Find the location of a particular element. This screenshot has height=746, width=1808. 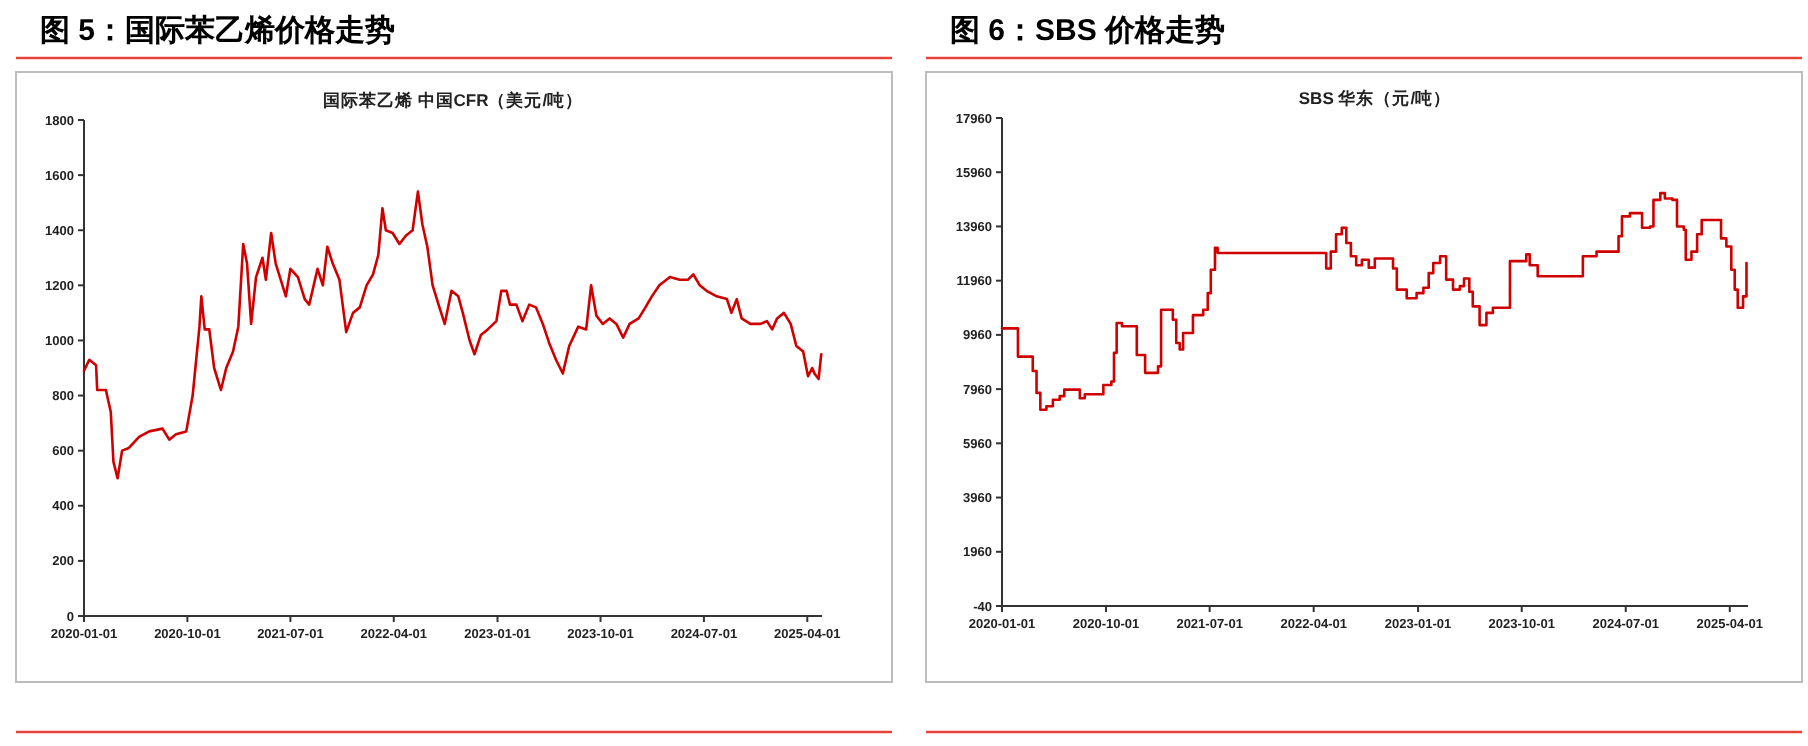

chart-subtitle: SBS 华东（元/吨） is located at coordinates (1375, 98).